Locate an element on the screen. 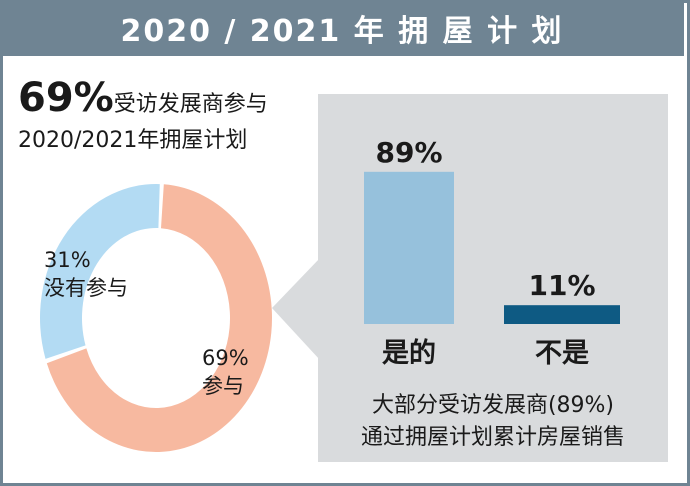 This screenshot has height=486, width=690. caption-line1: 大部分受访发展商(89%) is located at coordinates (493, 405).